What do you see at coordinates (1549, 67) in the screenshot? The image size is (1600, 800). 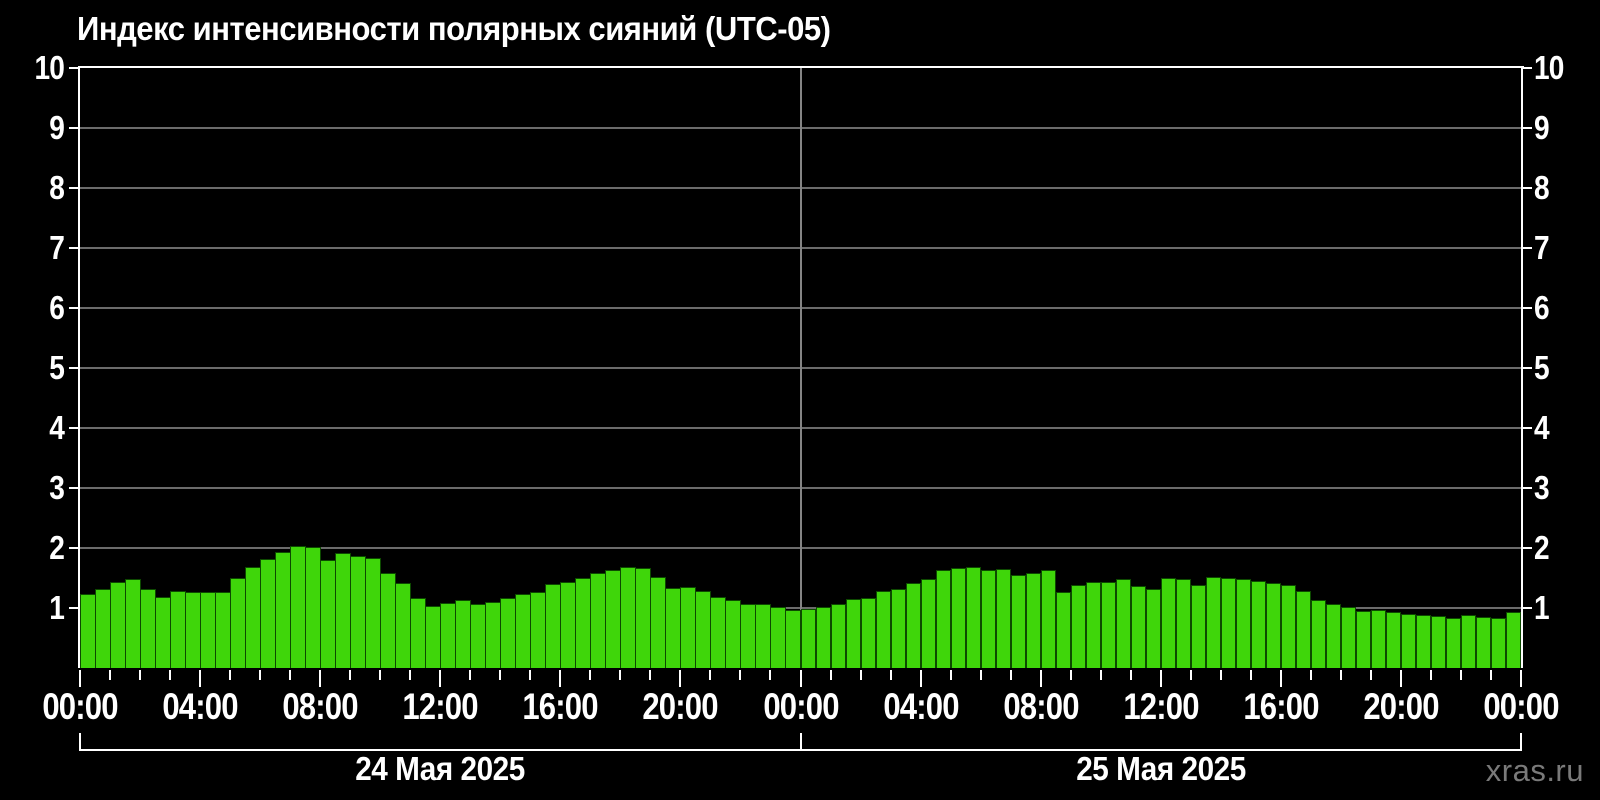 I see `y-tick-label-right: 10` at bounding box center [1549, 67].